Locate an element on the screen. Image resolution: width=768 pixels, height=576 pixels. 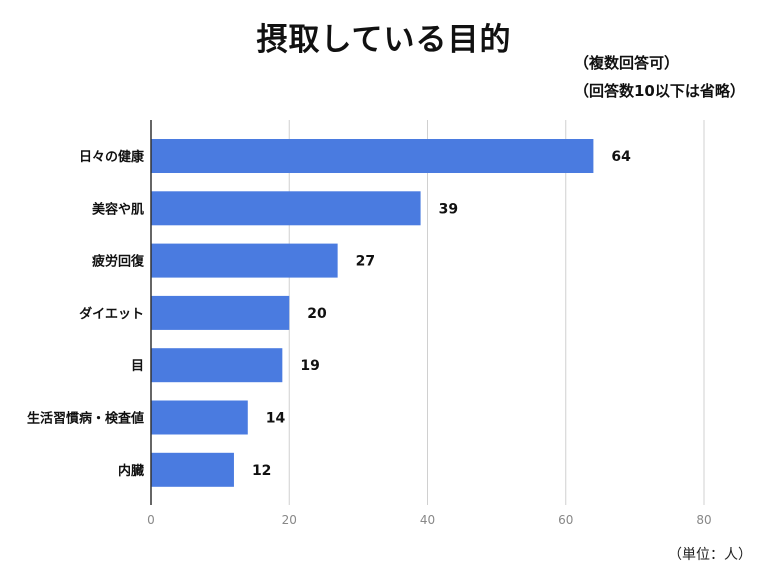
category-label: 生活習慣病・検査値 is located at coordinates (85, 419).